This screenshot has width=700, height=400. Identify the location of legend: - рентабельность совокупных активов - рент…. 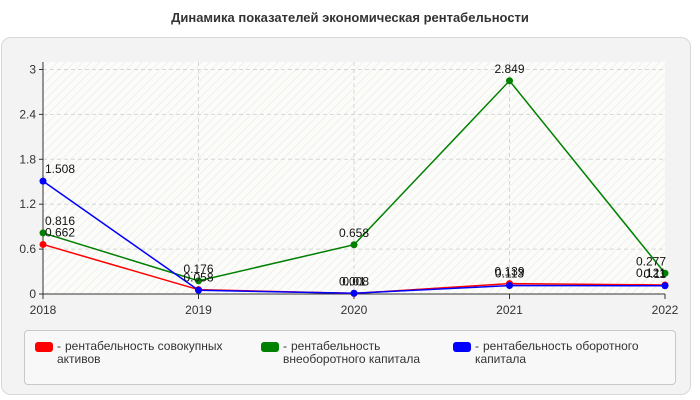
(350, 357).